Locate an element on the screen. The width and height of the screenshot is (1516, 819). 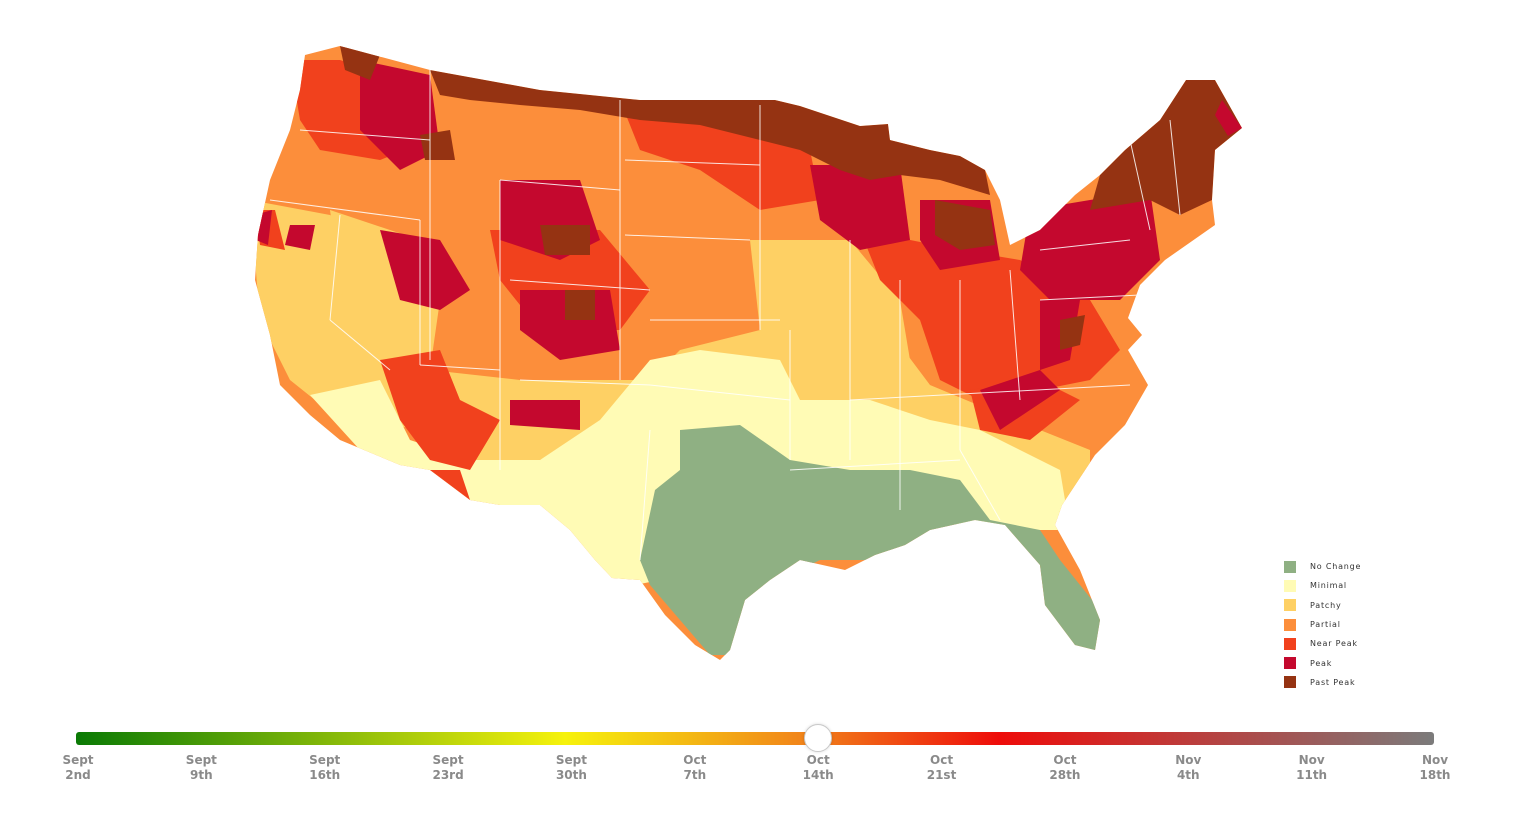
timeline-slider-handle is located at coordinates (818, 738).